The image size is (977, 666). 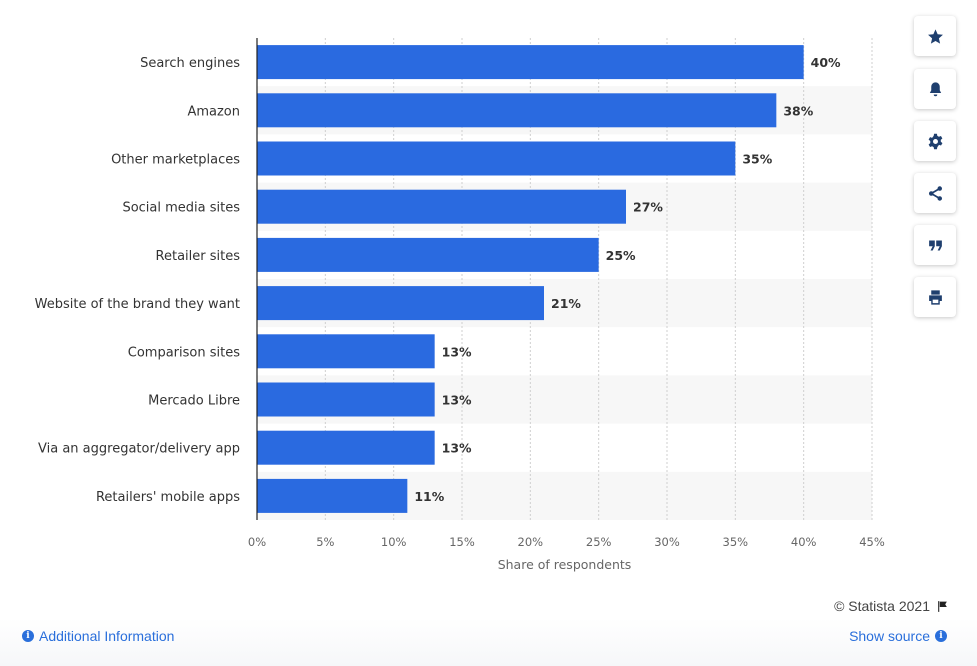 What do you see at coordinates (798, 110) in the screenshot?
I see `bar-value-label: 38%` at bounding box center [798, 110].